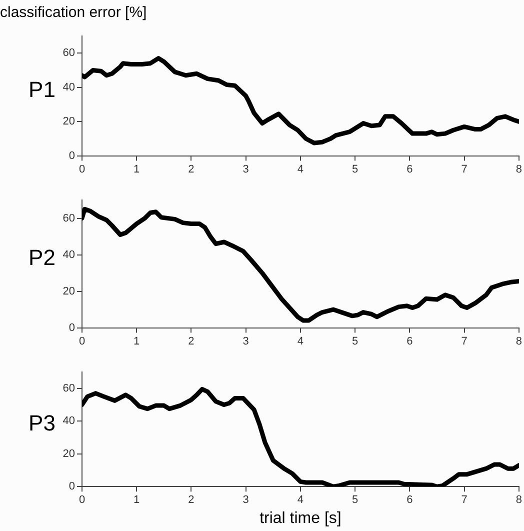  I want to click on chart-title: classification error [%], so click(73, 13).